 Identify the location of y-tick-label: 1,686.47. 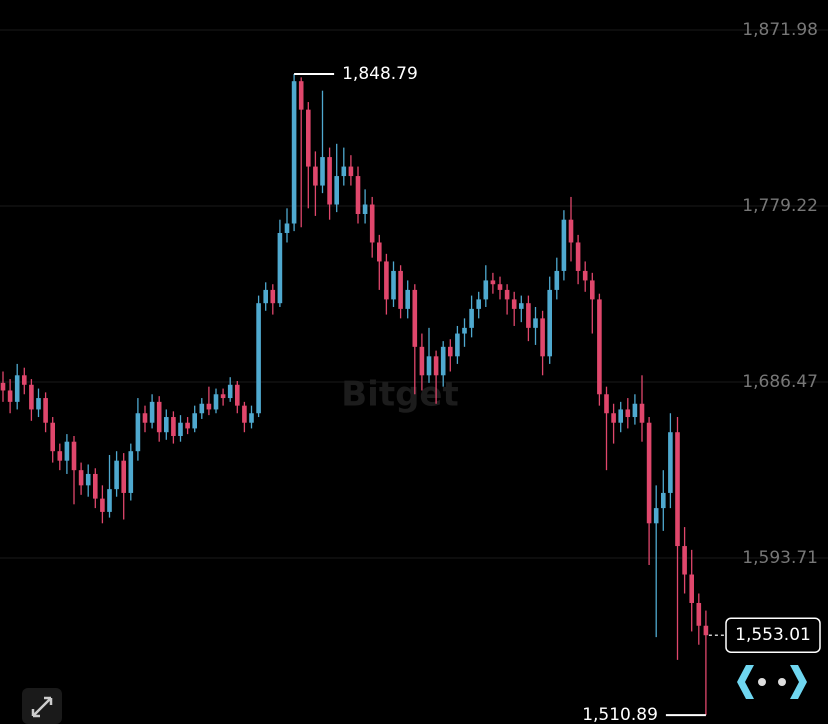
(780, 382).